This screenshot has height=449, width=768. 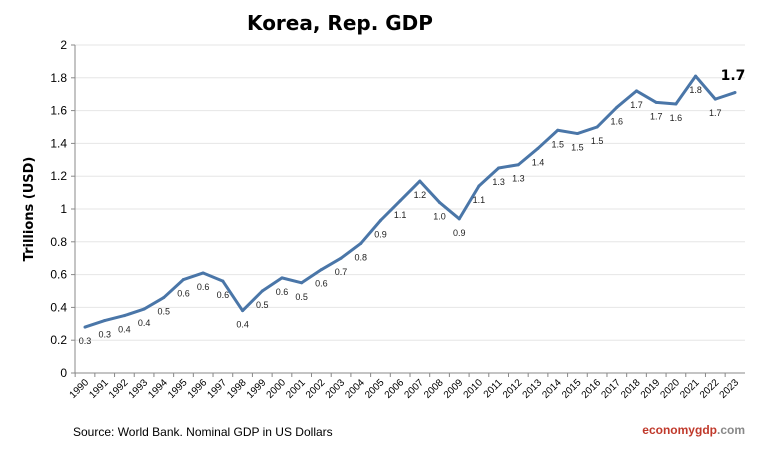 What do you see at coordinates (420, 195) in the screenshot?
I see `data-label: 1.2` at bounding box center [420, 195].